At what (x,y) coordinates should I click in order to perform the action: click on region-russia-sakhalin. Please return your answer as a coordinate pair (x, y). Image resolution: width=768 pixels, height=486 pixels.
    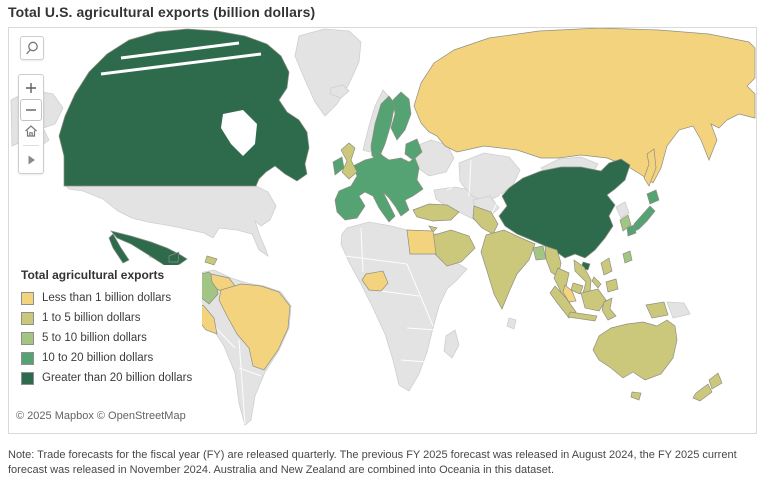
    Looking at the image, I should click on (650, 167).